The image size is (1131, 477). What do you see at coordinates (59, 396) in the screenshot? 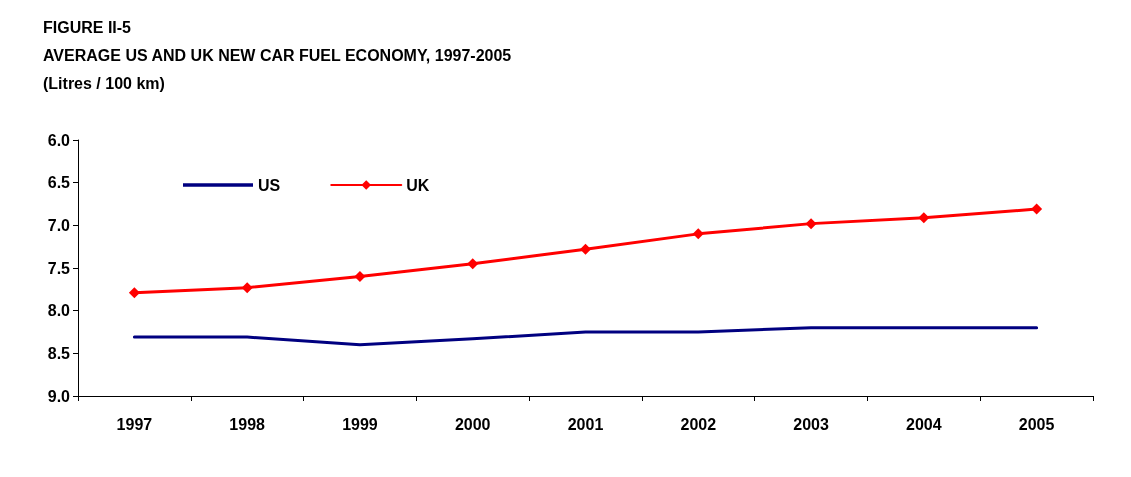
I see `y-tick-label: 9.0` at bounding box center [59, 396].